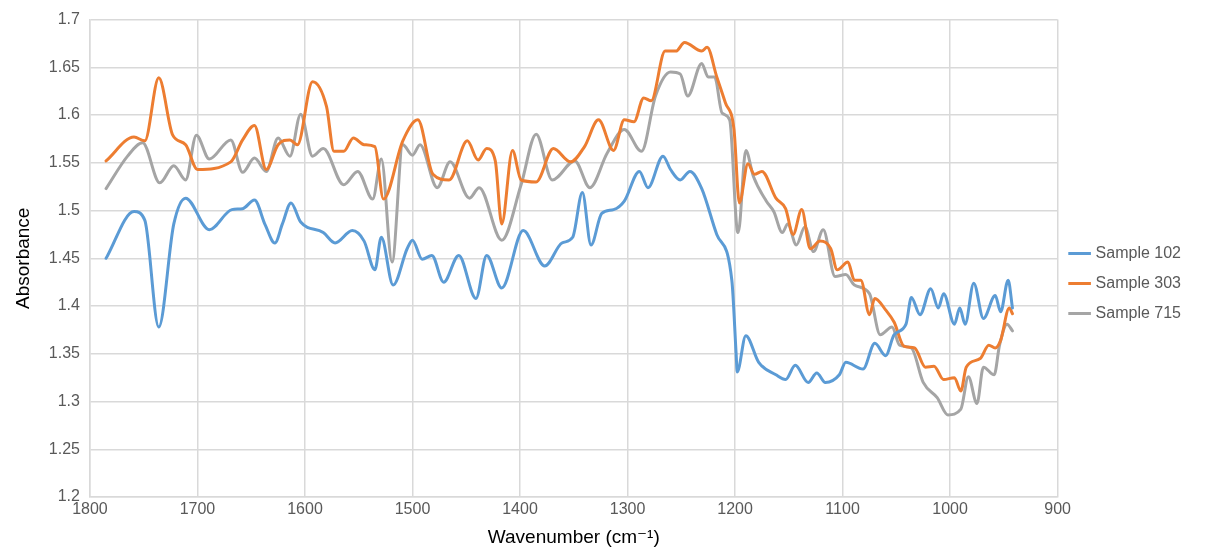  What do you see at coordinates (950, 509) in the screenshot?
I see `x-tick-label: 1000` at bounding box center [950, 509].